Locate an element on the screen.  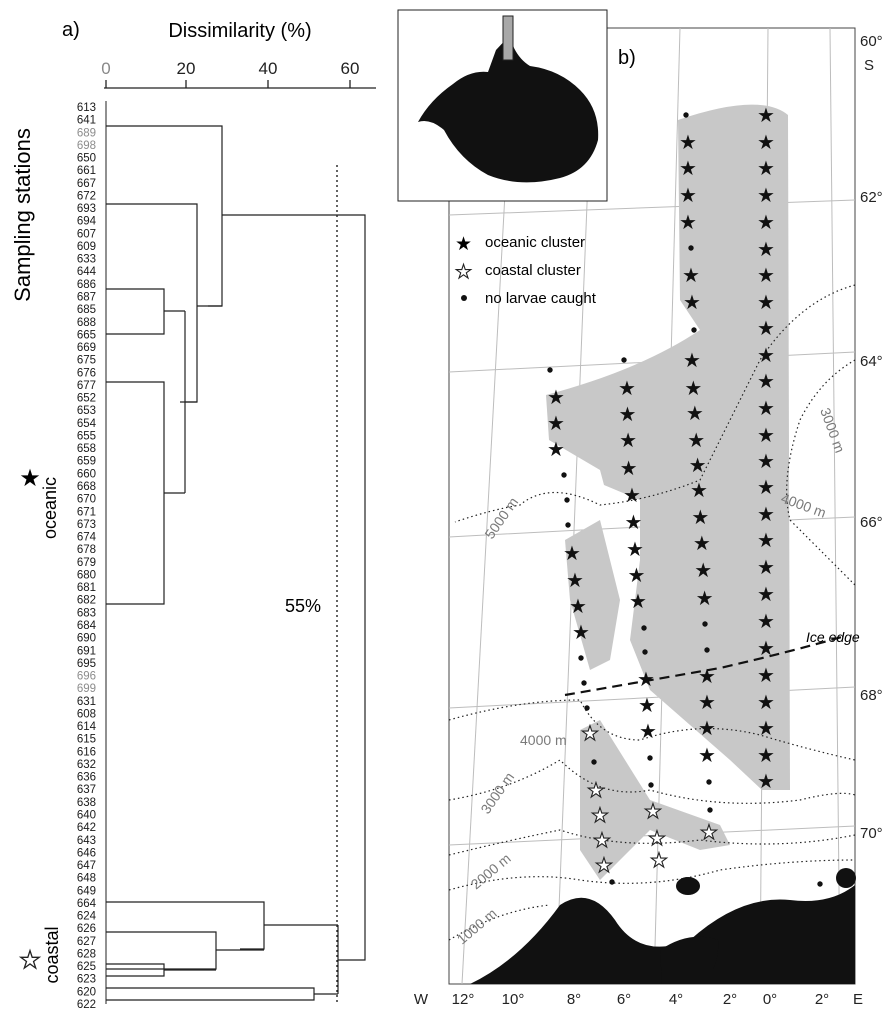
station-label: 665 is located at coordinates (86, 335).